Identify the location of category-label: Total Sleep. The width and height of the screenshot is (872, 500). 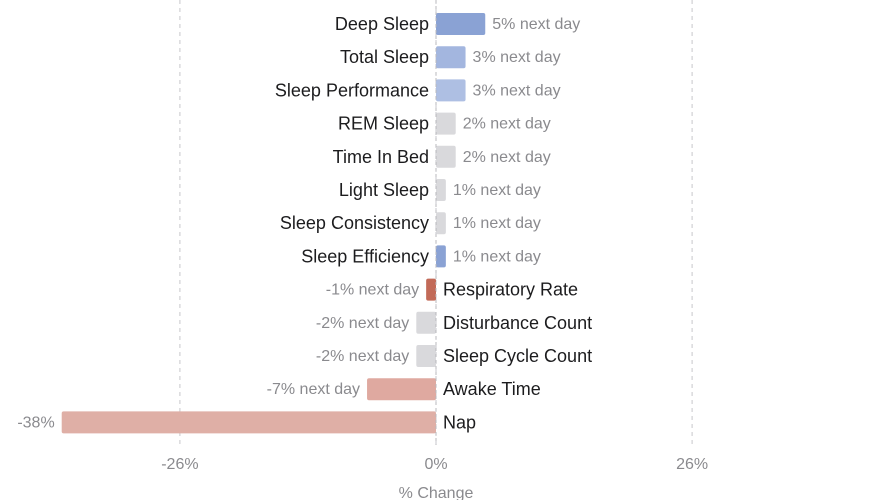
(384, 57).